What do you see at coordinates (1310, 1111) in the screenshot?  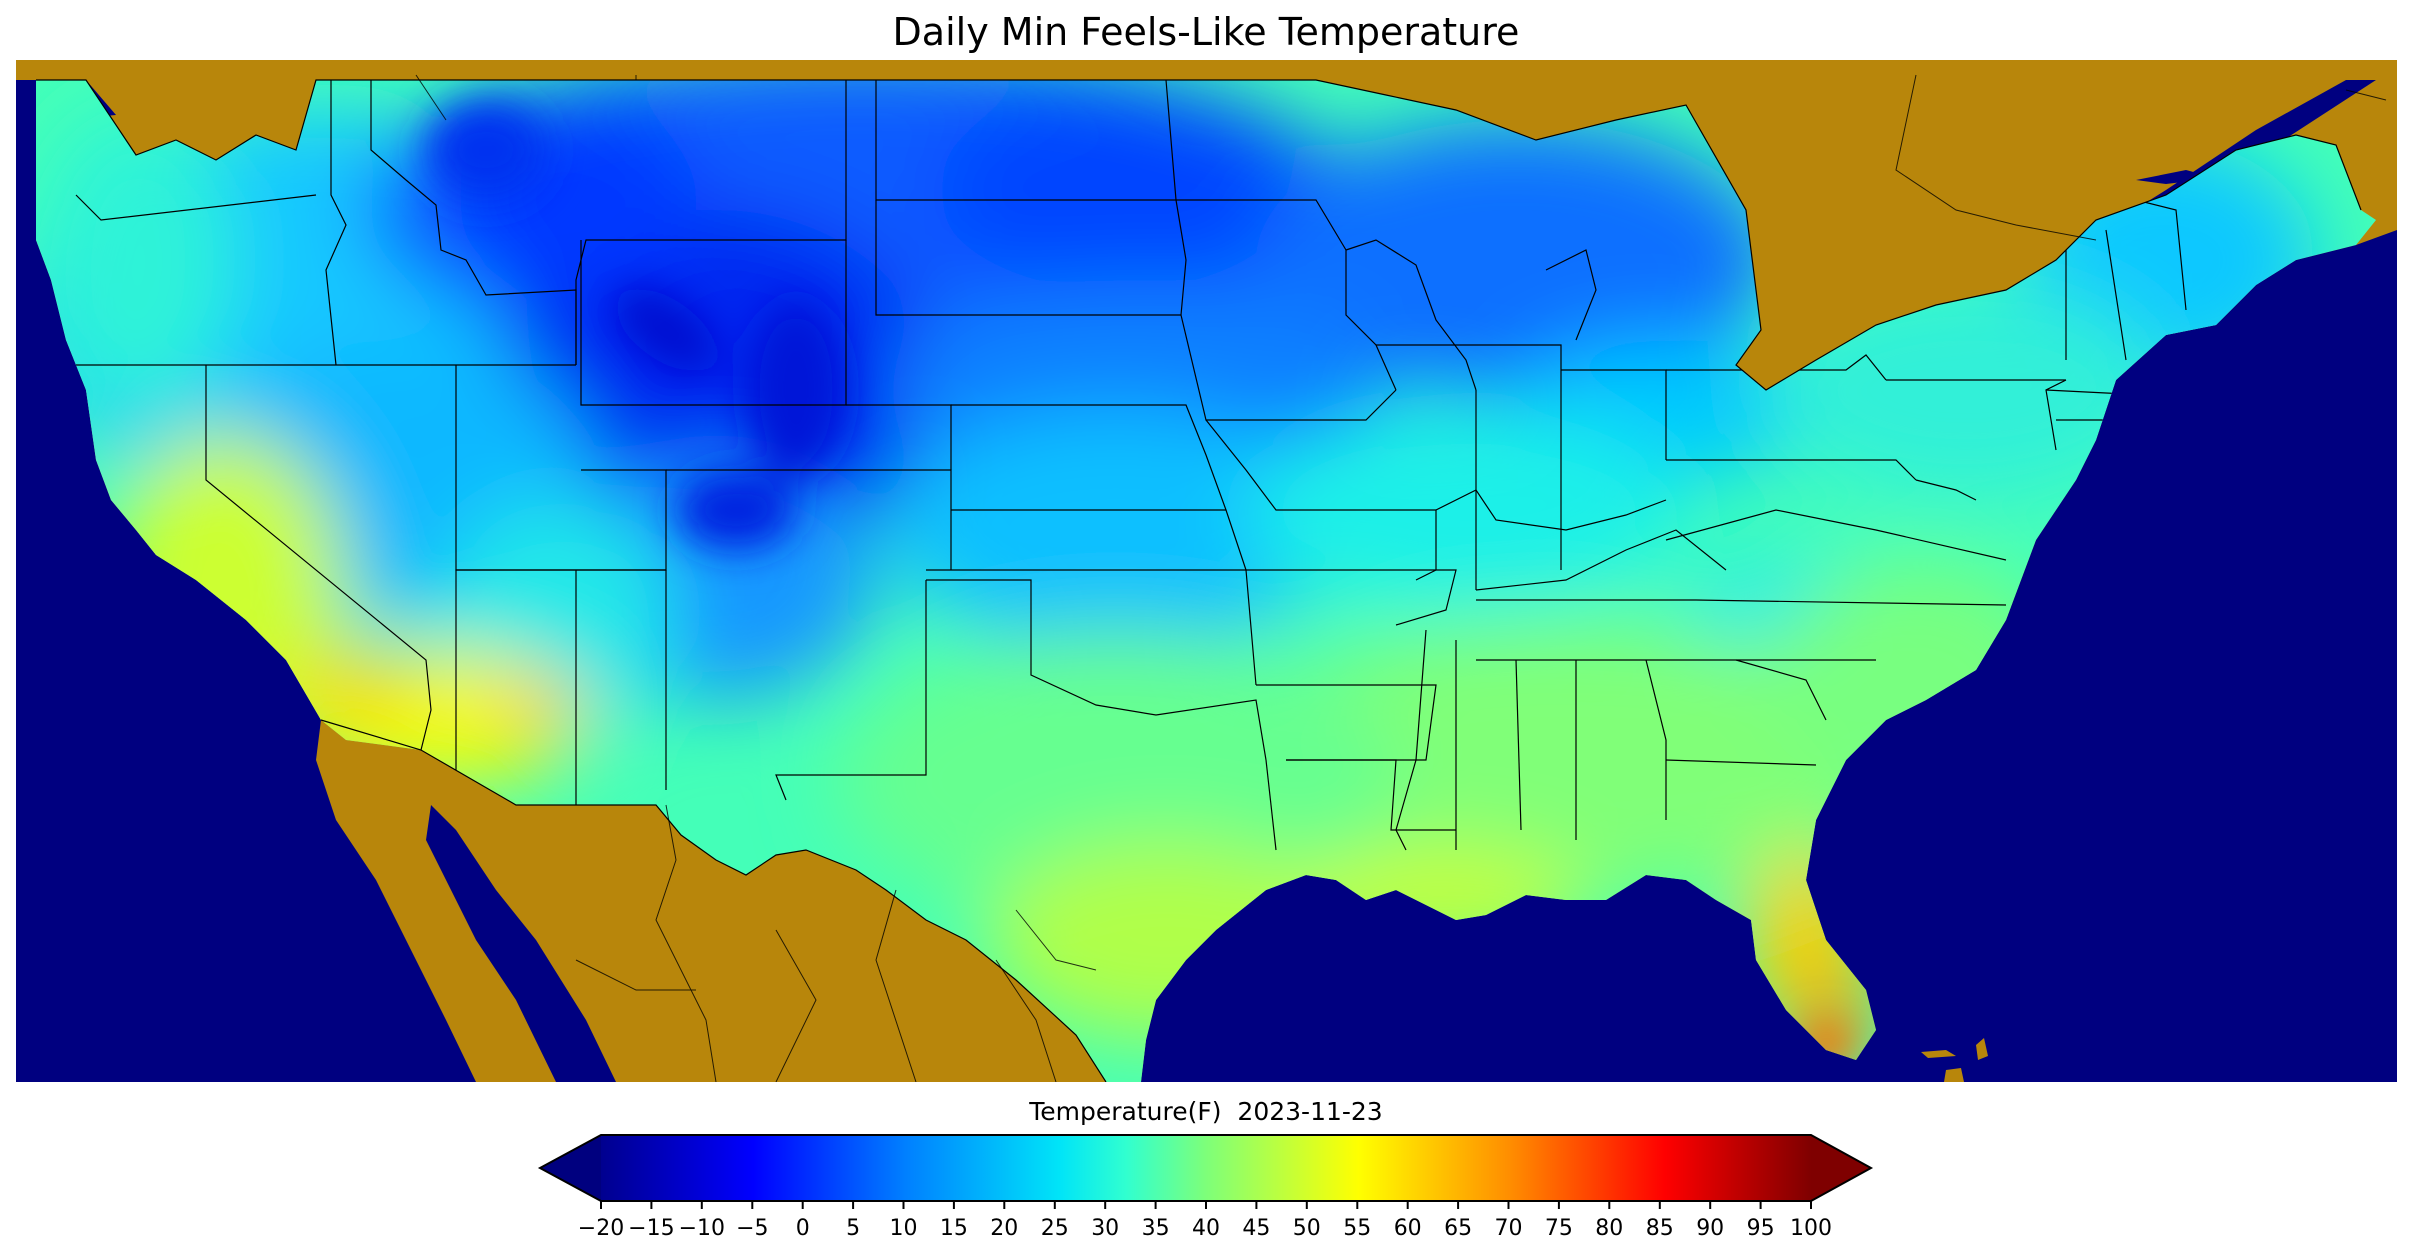 I see `colorbar-date: 2023-11-23` at bounding box center [1310, 1111].